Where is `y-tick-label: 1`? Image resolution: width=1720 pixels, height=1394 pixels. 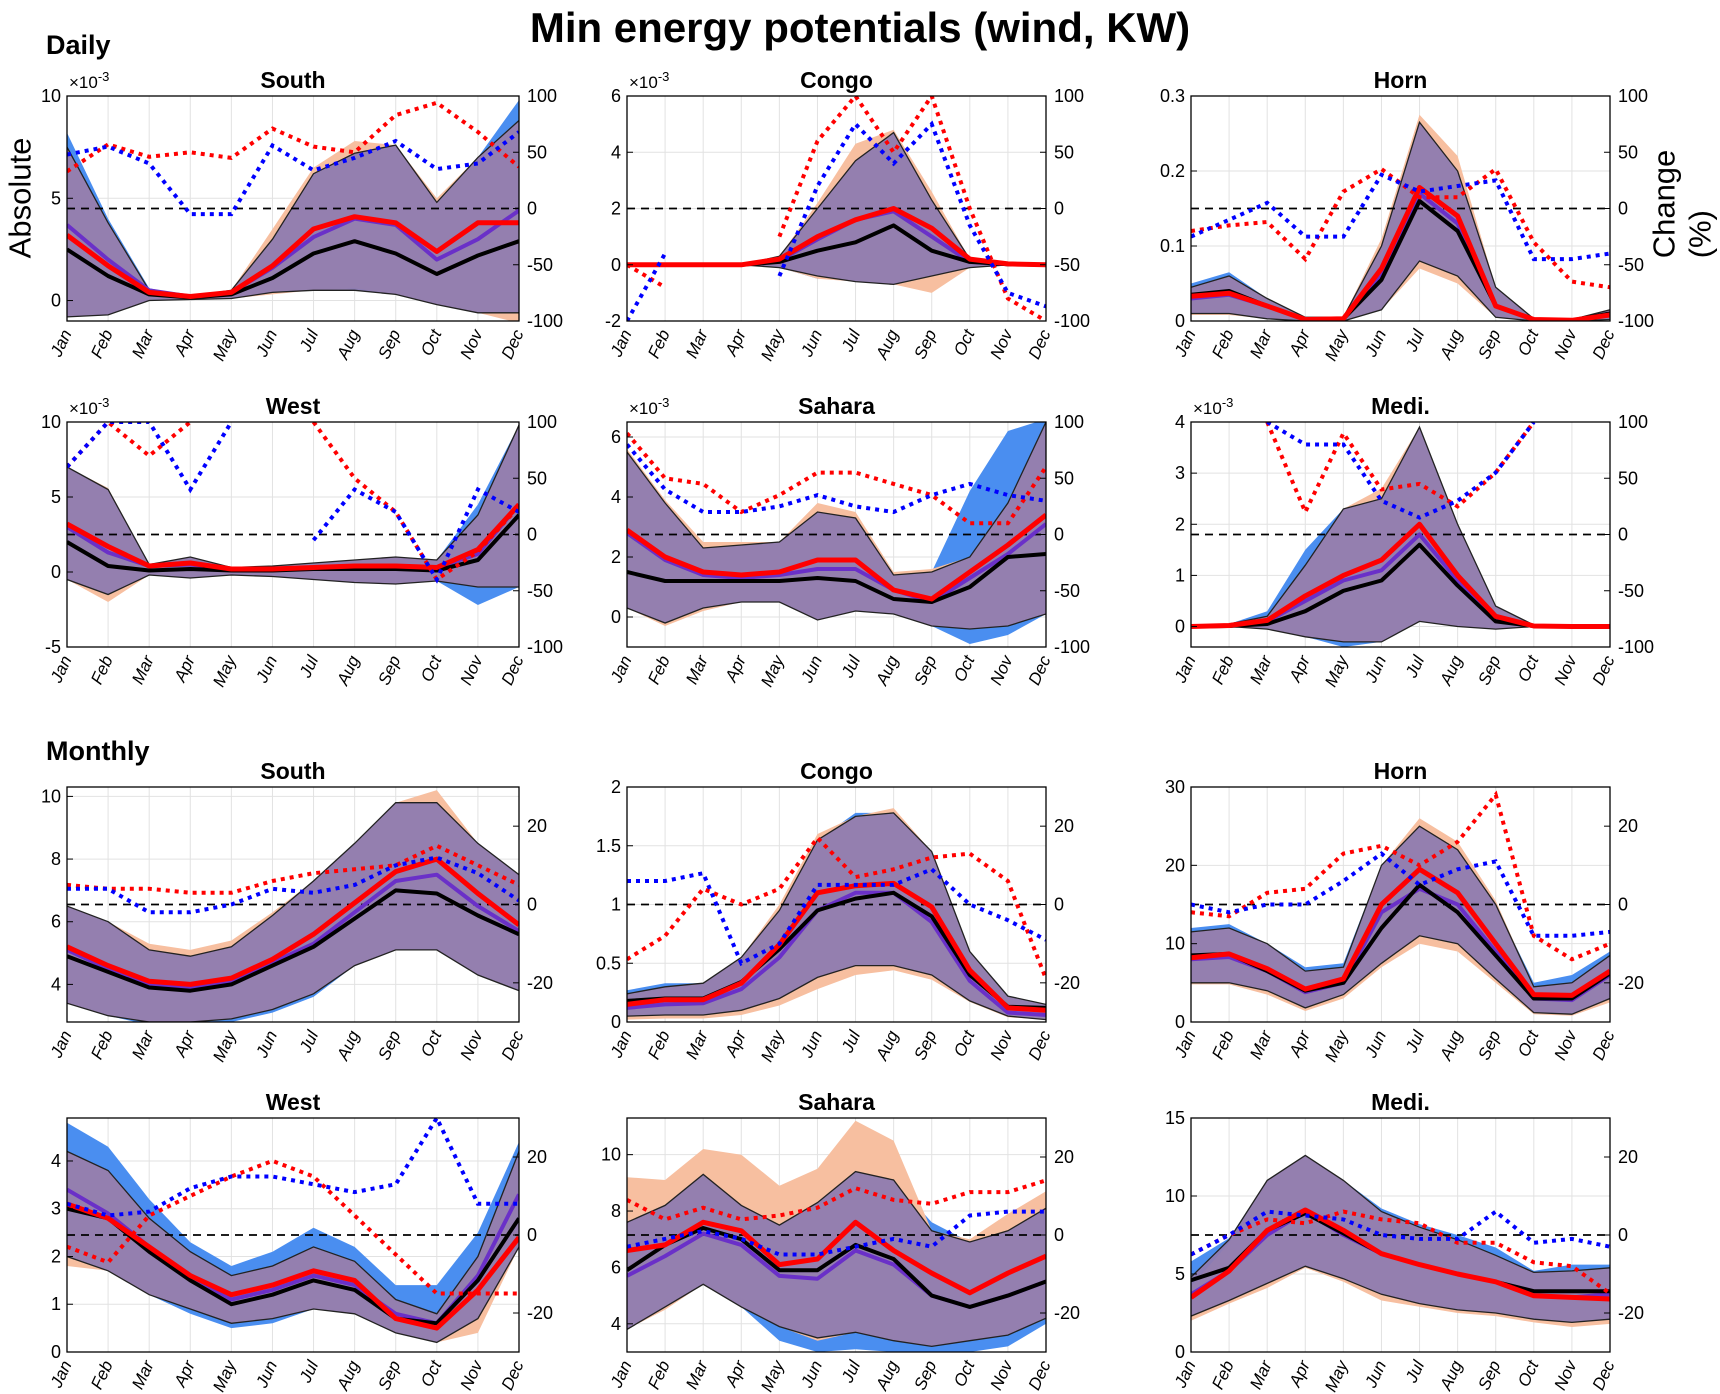
y-tick-label: 1 is located at coordinates (56, 1304).